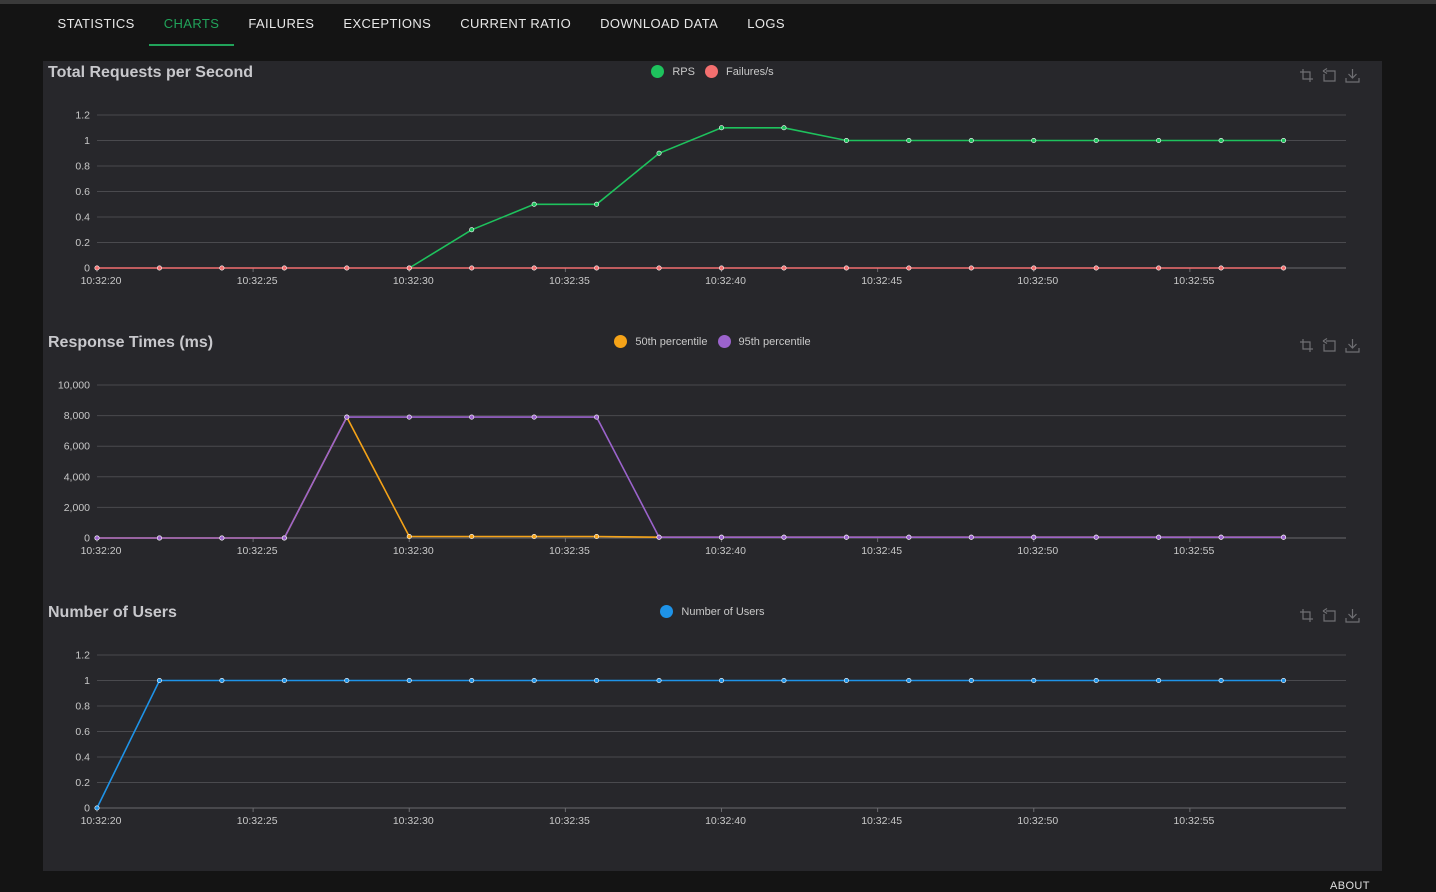 The image size is (1436, 892). Describe the element at coordinates (96, 23) in the screenshot. I see `tab-statistics: STATISTICS` at that location.